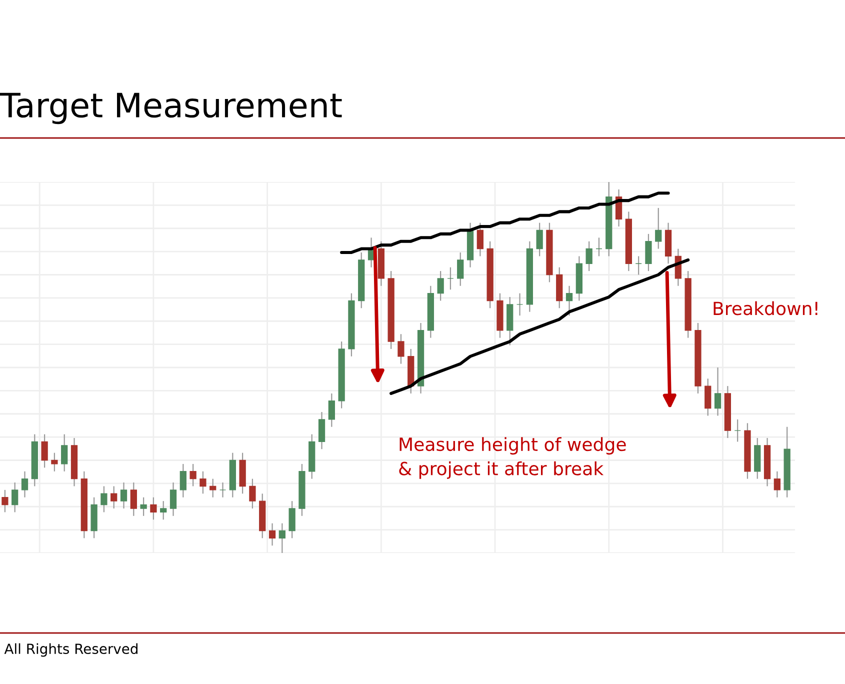 The height and width of the screenshot is (684, 845). I want to click on chart-title: Target Measurement, so click(171, 108).